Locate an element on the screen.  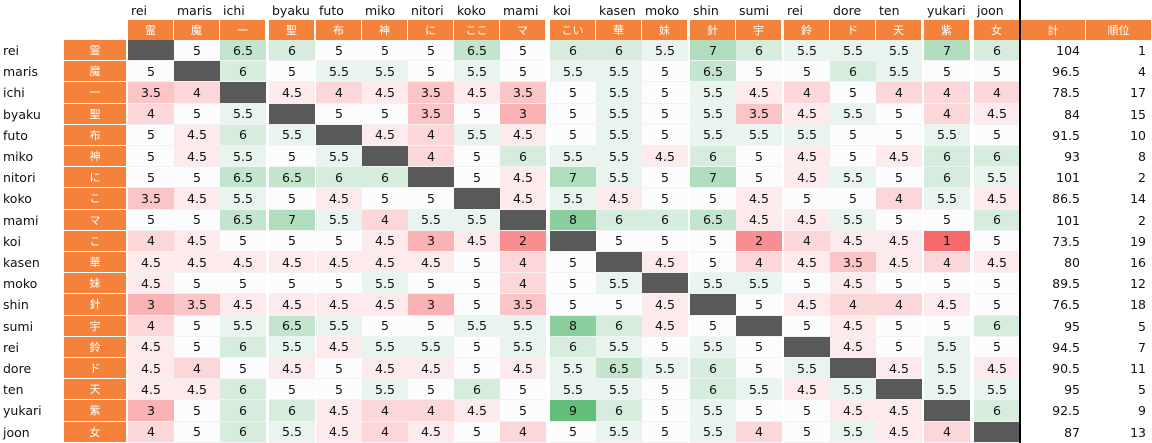
column-header-kanji: 華 is located at coordinates (619, 30).